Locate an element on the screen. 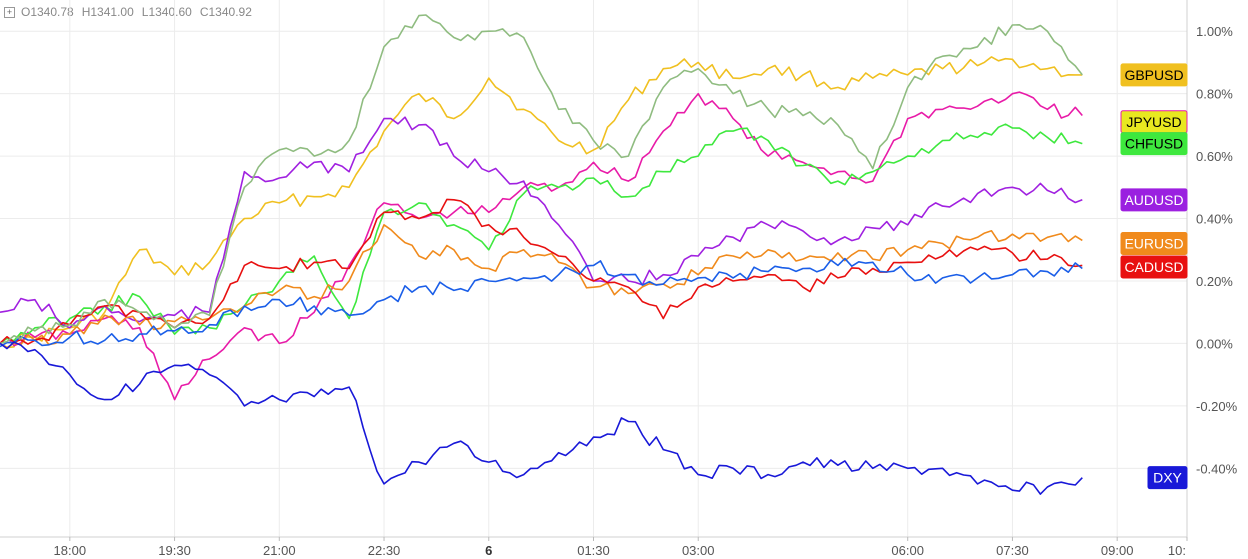 The width and height of the screenshot is (1248, 559). x-tick-label: 6 is located at coordinates (488, 550).